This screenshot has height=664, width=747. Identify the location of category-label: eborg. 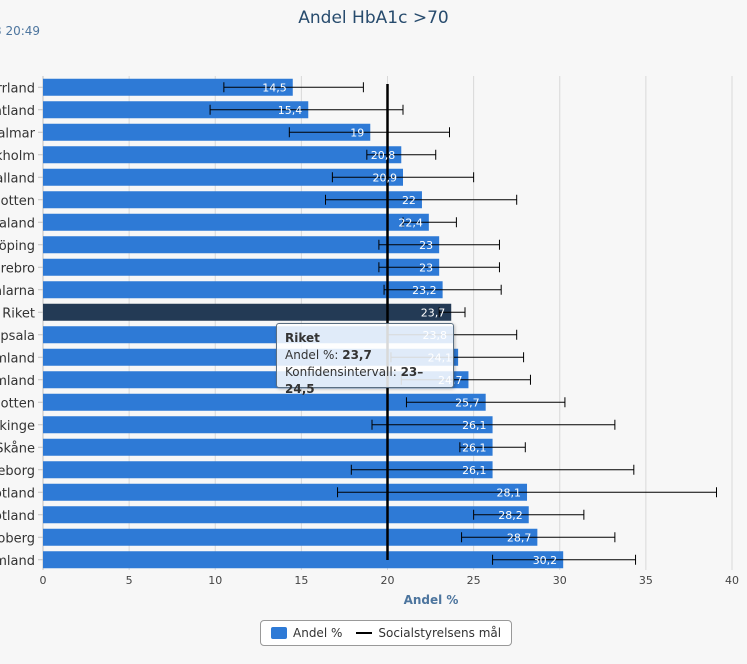
(17, 471).